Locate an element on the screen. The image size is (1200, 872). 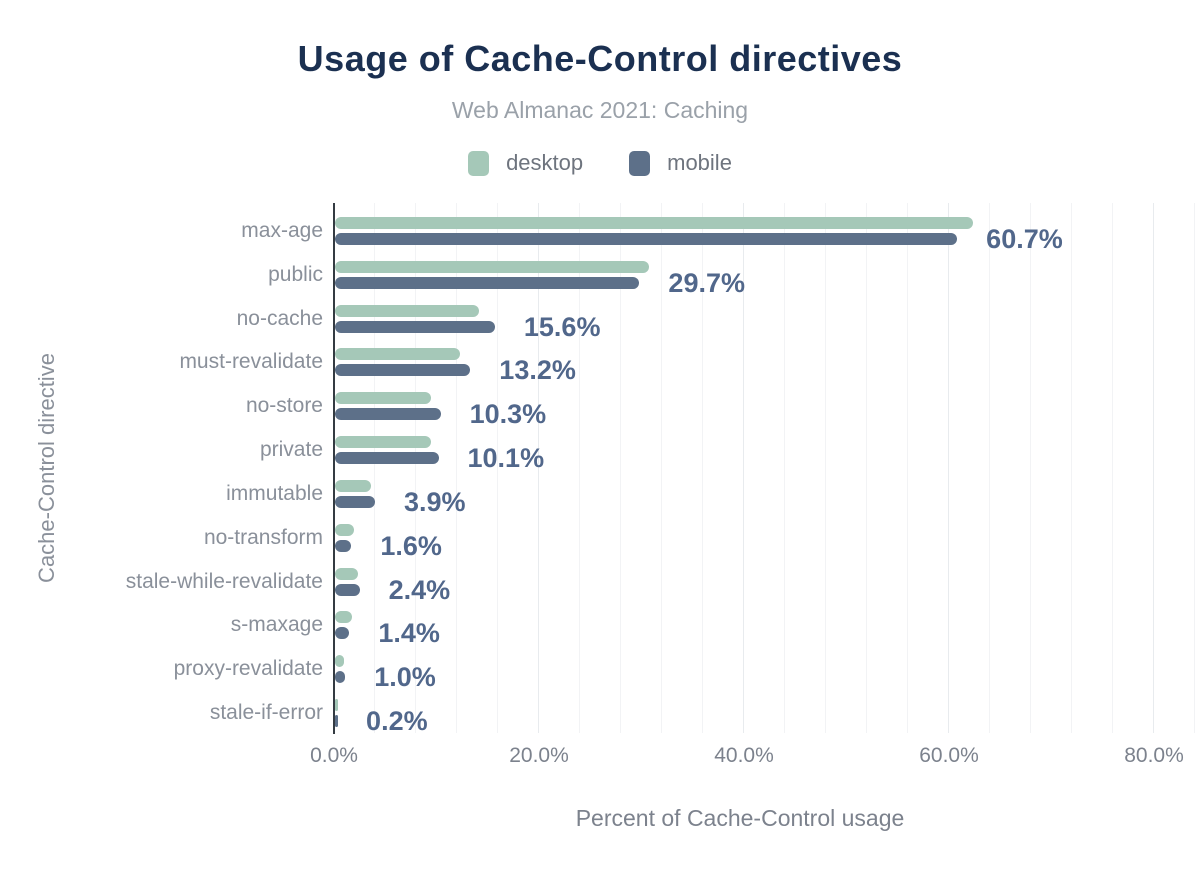
category-label: s-maxage is located at coordinates (276, 625).